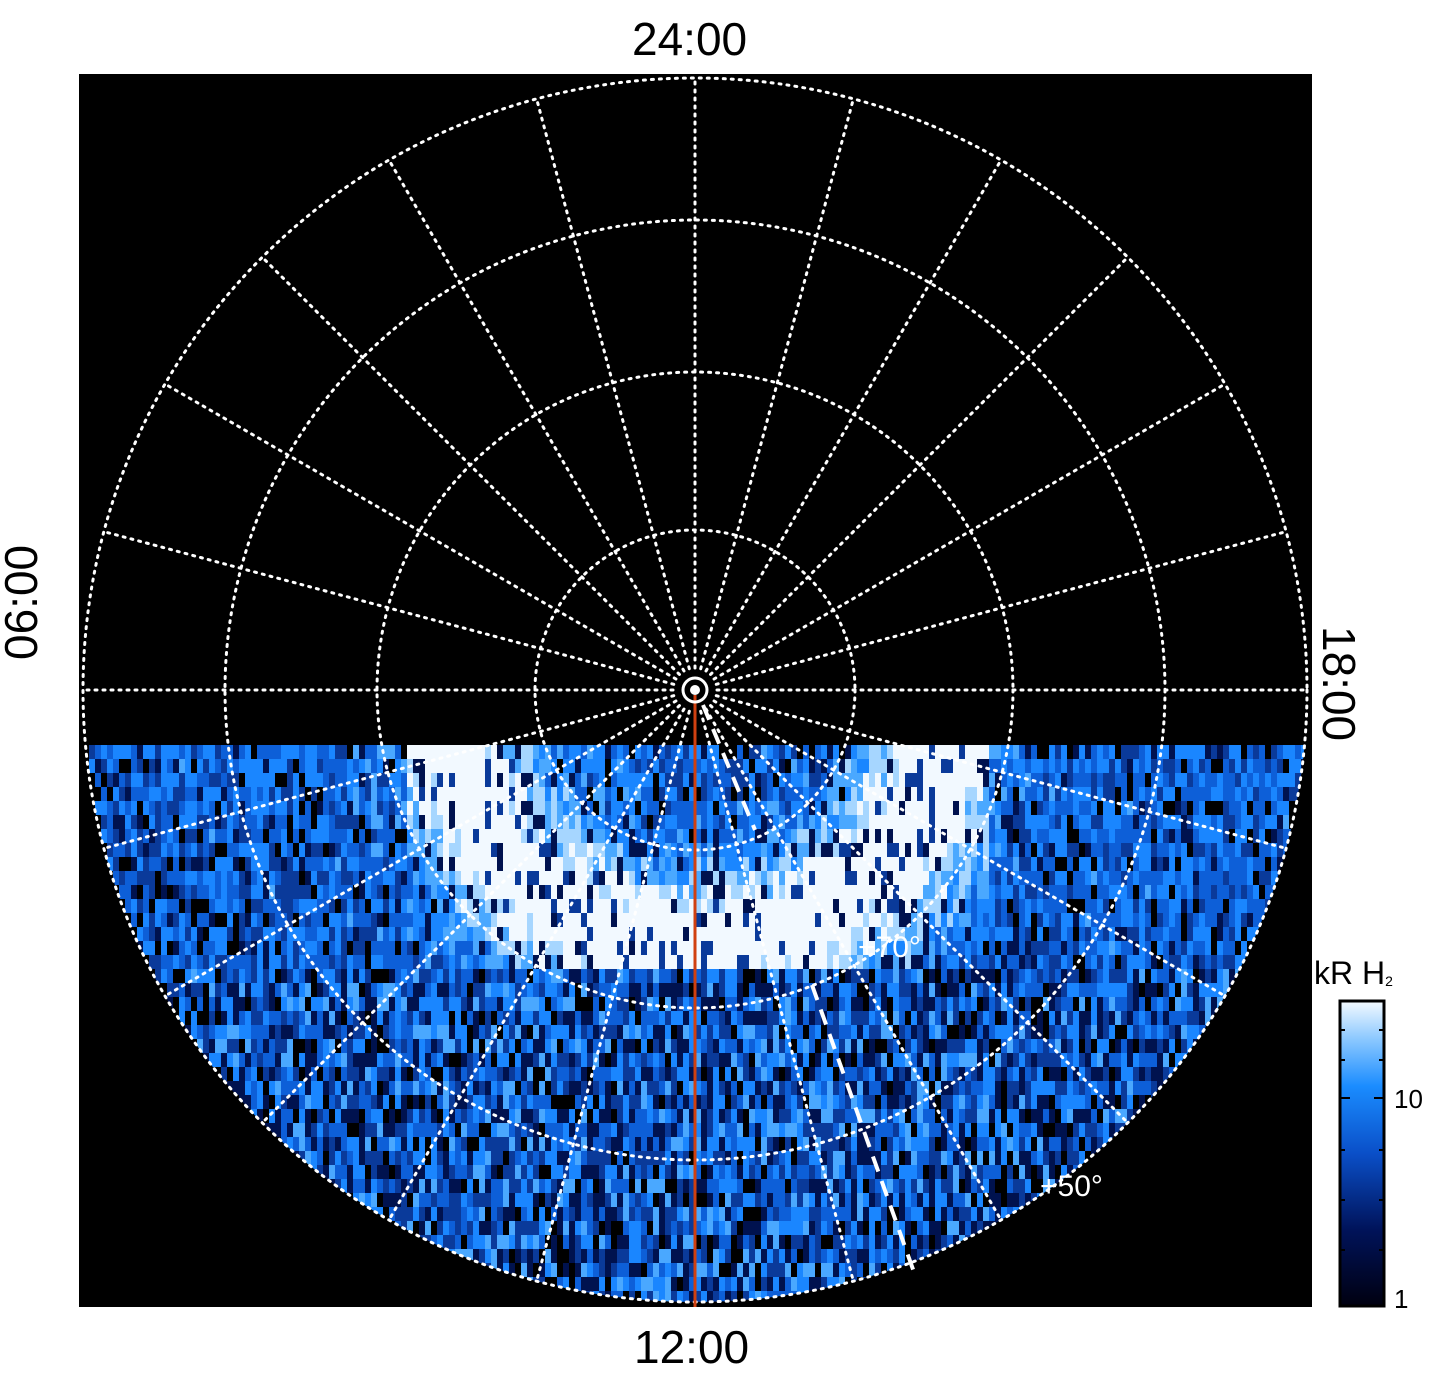 Image resolution: width=1447 pixels, height=1384 pixels. Describe the element at coordinates (1401, 1299) in the screenshot. I see `colorbar-tick-1: 1` at that location.